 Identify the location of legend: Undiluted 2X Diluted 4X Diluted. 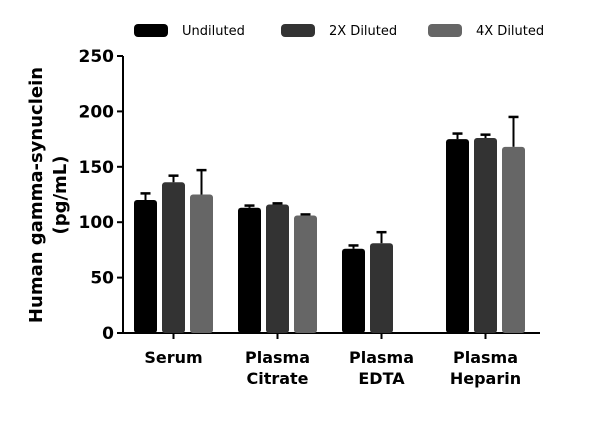
(339, 31).